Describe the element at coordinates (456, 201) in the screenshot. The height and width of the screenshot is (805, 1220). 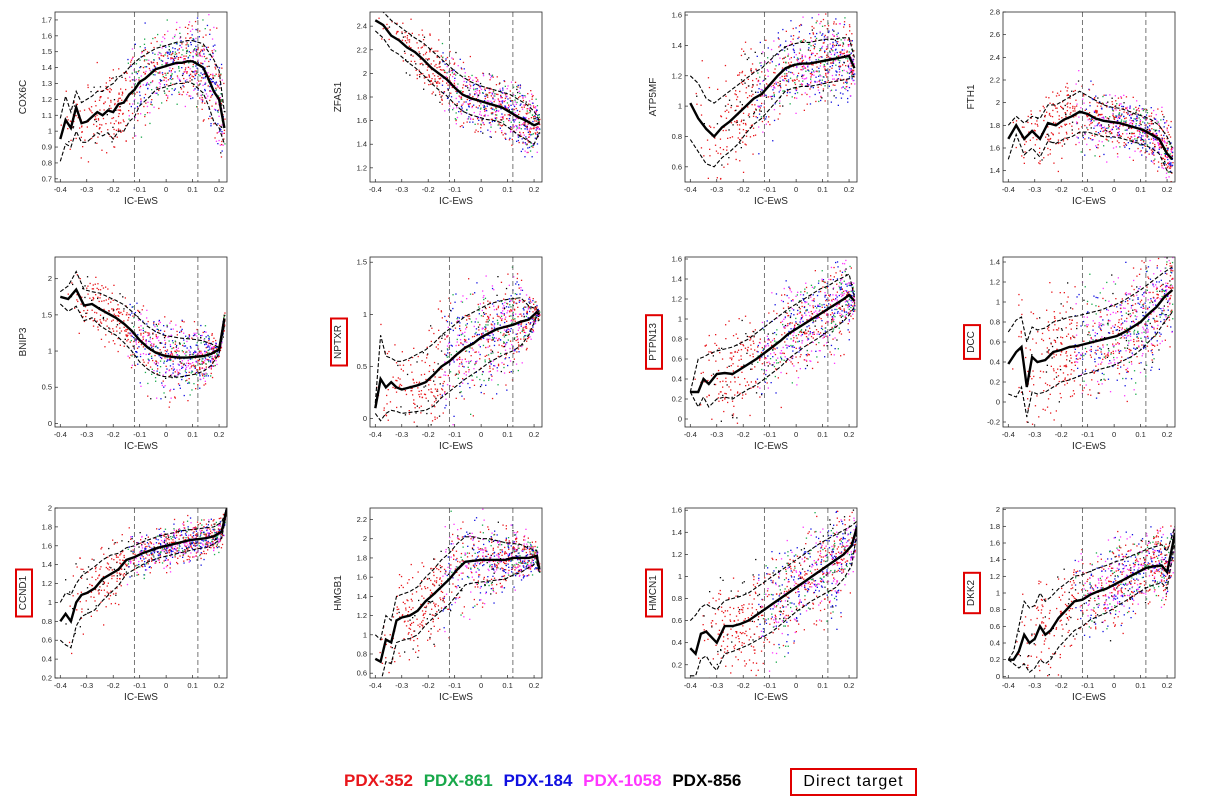
I see `x-axis-label: IC-EwS` at that location.